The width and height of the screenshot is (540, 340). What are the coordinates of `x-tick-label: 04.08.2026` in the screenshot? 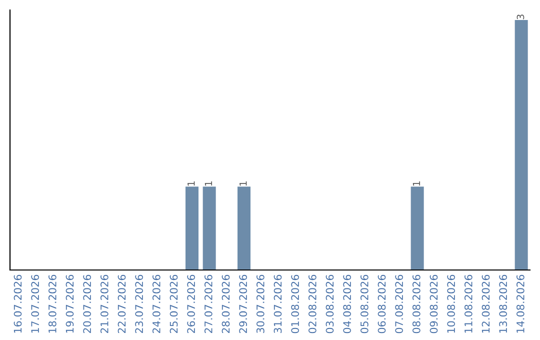 It's located at (347, 304).